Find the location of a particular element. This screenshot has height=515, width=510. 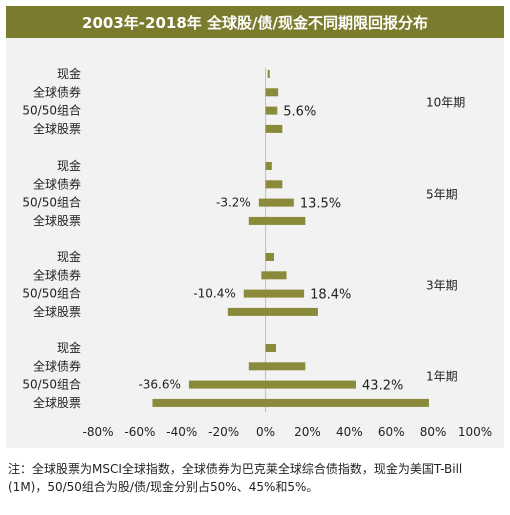

period-label: 3年期 is located at coordinates (442, 285).